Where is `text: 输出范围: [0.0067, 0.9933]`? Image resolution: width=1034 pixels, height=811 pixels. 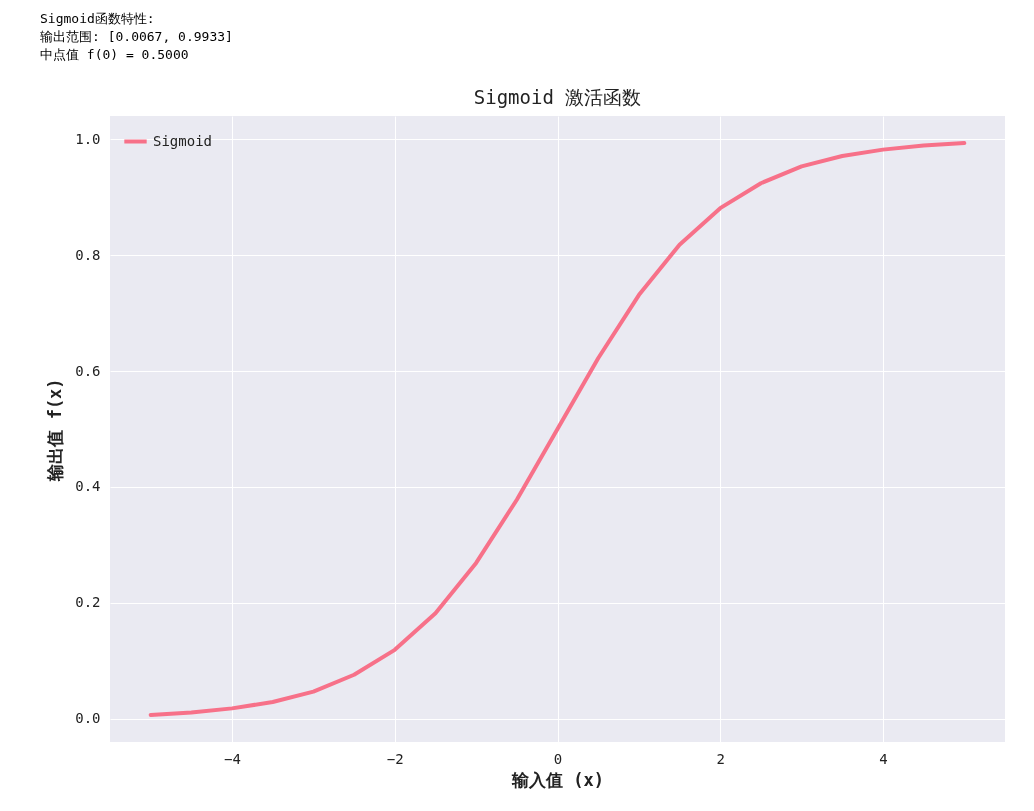
text: 输出范围: [0.0067, 0.9933] is located at coordinates (136, 37).